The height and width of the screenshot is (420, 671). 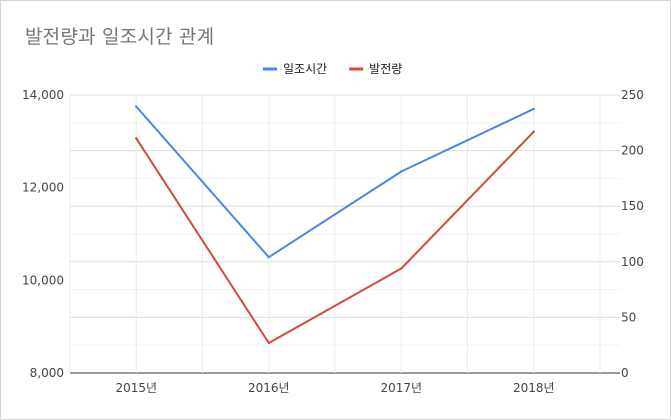 What do you see at coordinates (534, 388) in the screenshot?
I see `x-axis-tick-label: 2018년` at bounding box center [534, 388].